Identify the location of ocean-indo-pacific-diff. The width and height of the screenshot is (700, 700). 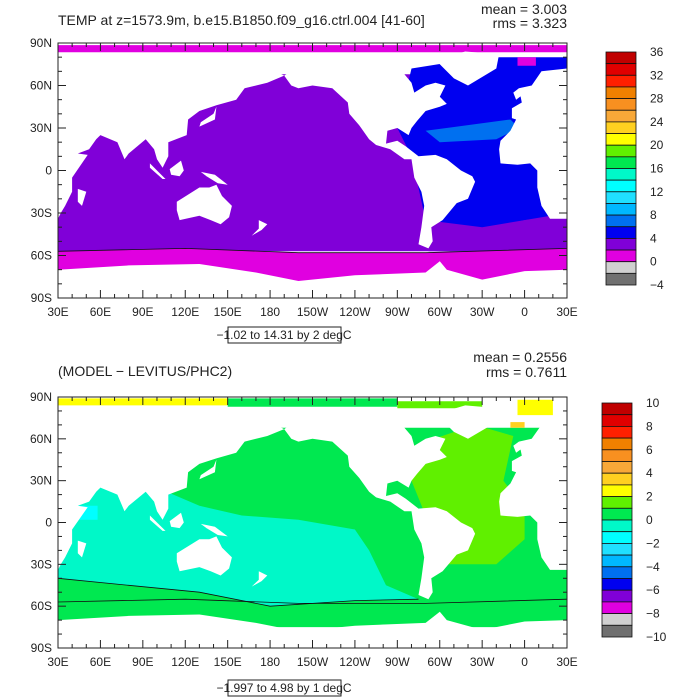
(238, 547).